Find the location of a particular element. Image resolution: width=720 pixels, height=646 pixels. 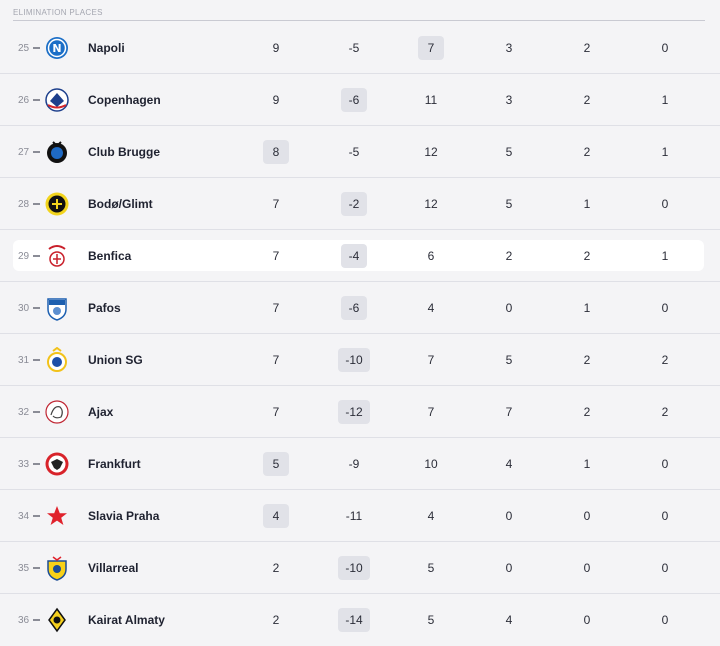

stat-value: 5 is located at coordinates (431, 568).